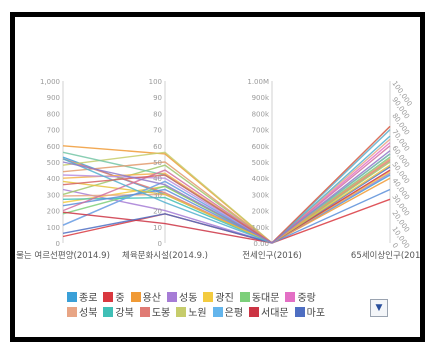 The height and width of the screenshot is (345, 431). What do you see at coordinates (152, 298) in the screenshot?
I see `legend-label: 용산` at bounding box center [152, 298].